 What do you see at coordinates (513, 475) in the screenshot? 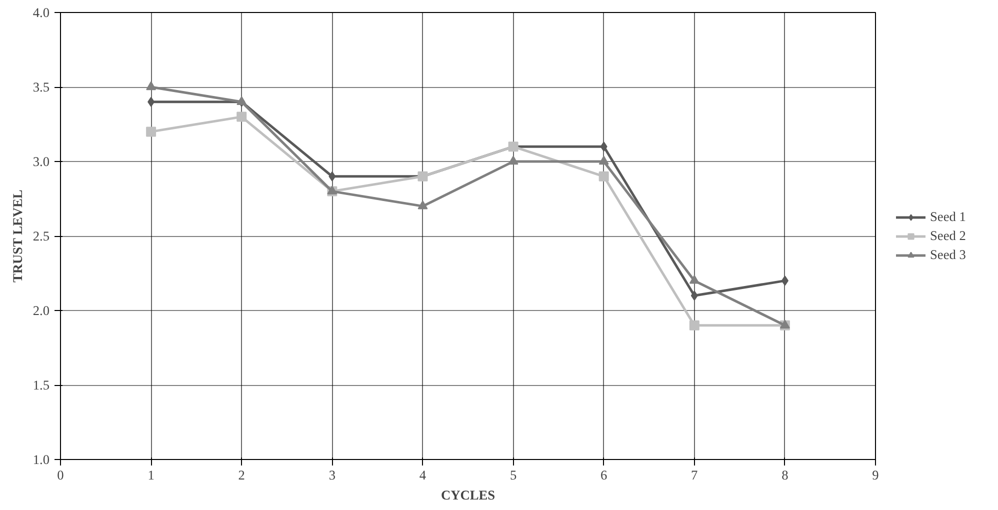
I see `x-tick-label: 5` at bounding box center [513, 475].